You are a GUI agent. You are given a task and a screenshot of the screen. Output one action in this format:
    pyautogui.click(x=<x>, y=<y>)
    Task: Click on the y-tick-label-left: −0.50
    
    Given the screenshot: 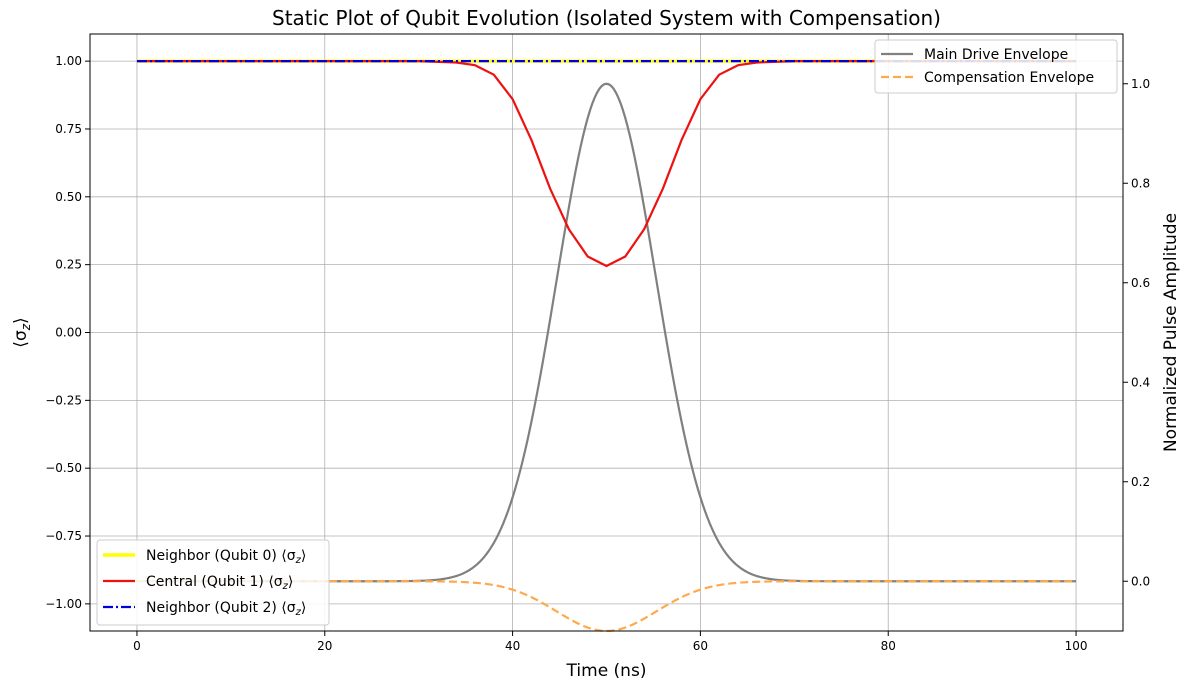 What is the action you would take?
    pyautogui.click(x=63, y=468)
    